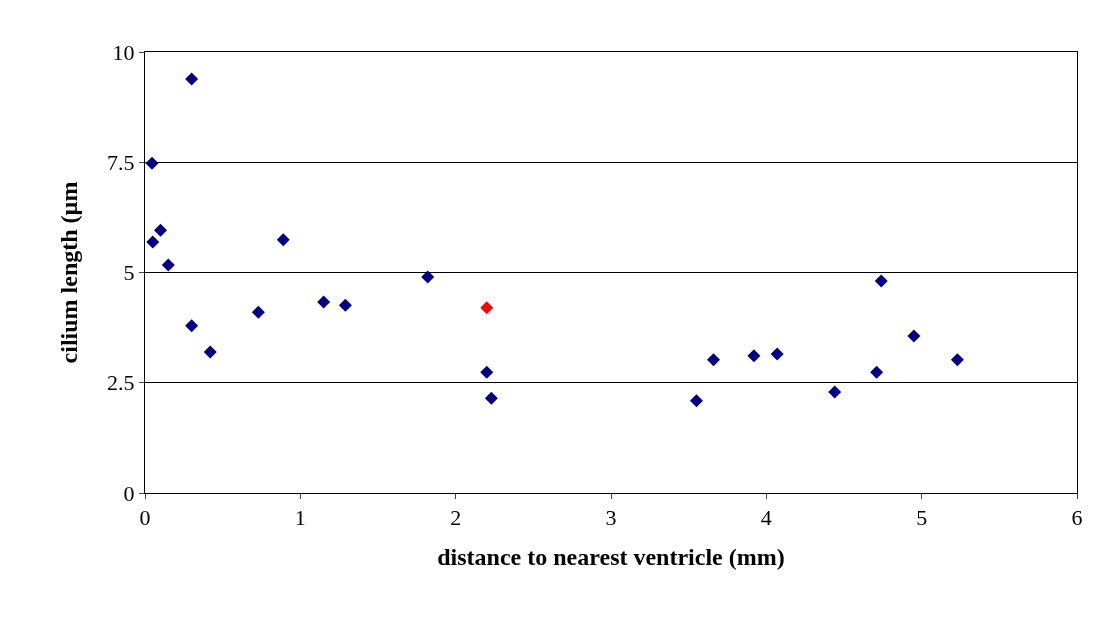  What do you see at coordinates (300, 518) in the screenshot?
I see `x-tick-label: 1` at bounding box center [300, 518].